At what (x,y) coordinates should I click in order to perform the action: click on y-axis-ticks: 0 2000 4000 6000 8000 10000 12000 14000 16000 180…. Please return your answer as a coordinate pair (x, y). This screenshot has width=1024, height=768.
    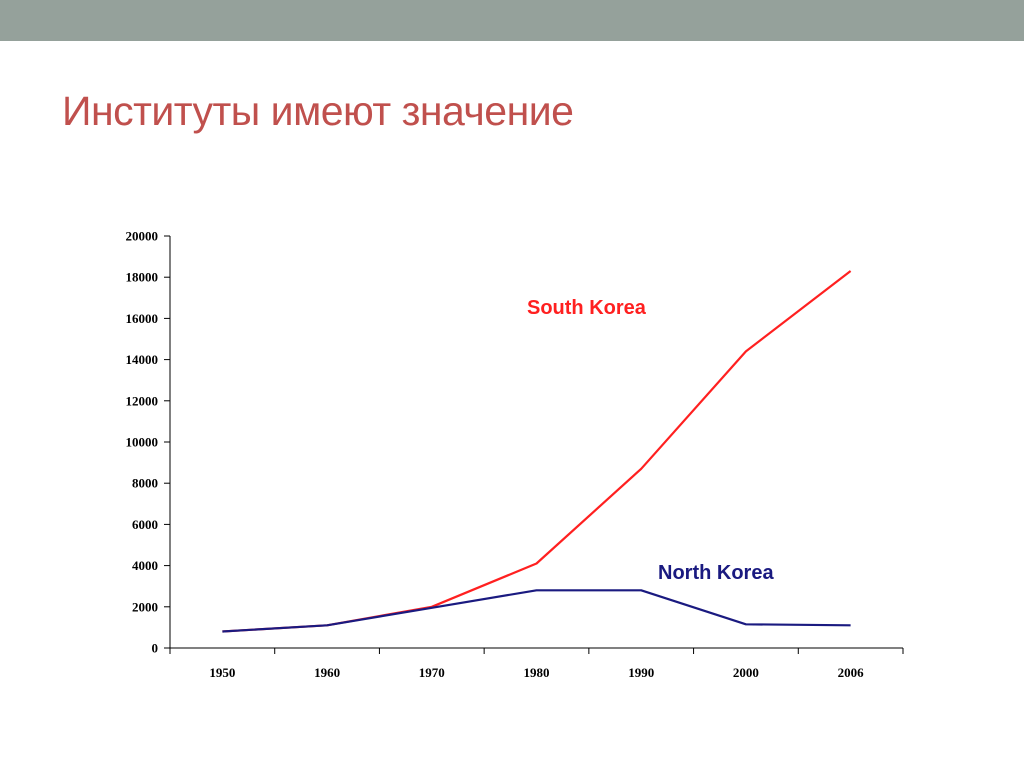
    Looking at the image, I should click on (148, 442).